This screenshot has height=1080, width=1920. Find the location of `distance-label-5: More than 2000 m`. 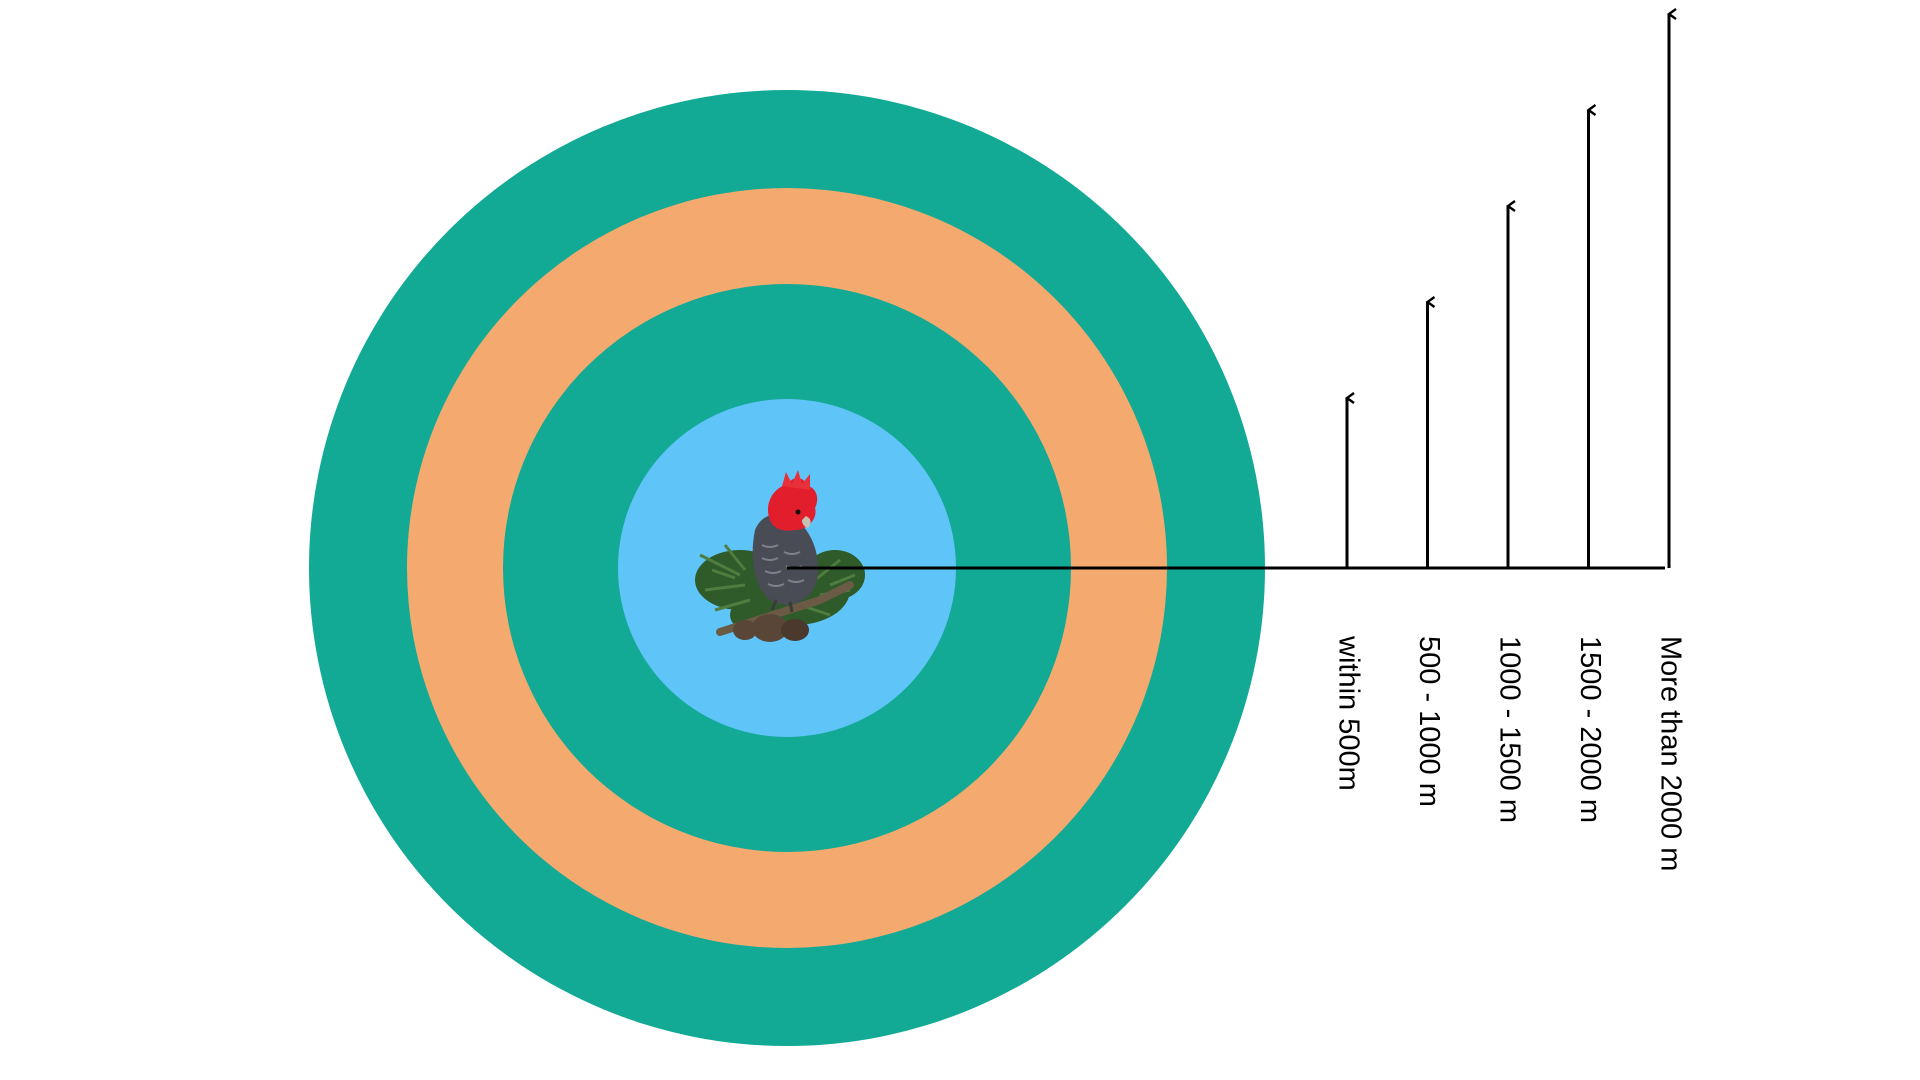

distance-label-5: More than 2000 m is located at coordinates (1670, 753).